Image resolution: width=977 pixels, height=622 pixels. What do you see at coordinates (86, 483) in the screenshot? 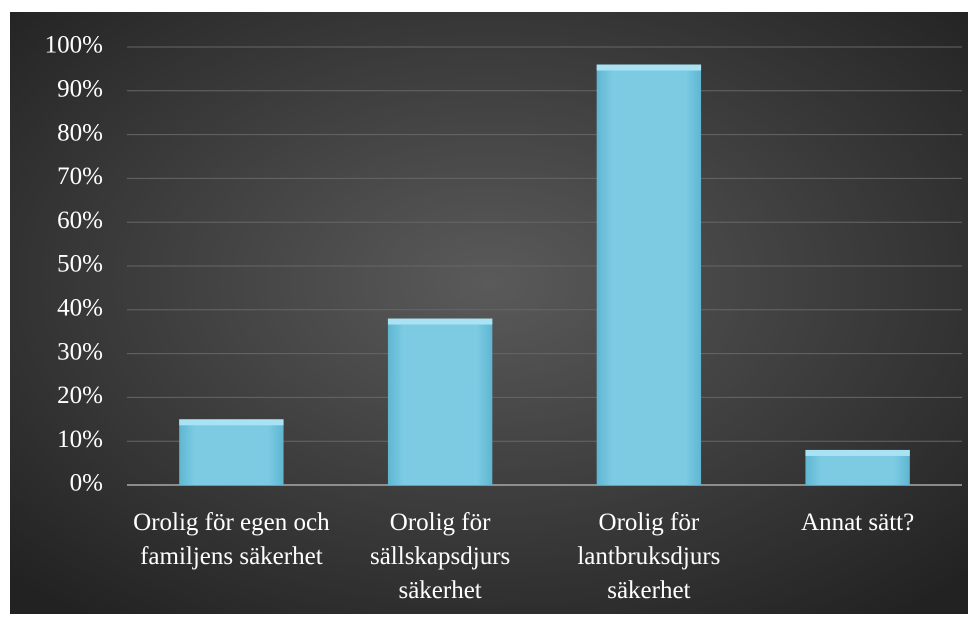
I see `y-tick-label: 0%` at bounding box center [86, 483].